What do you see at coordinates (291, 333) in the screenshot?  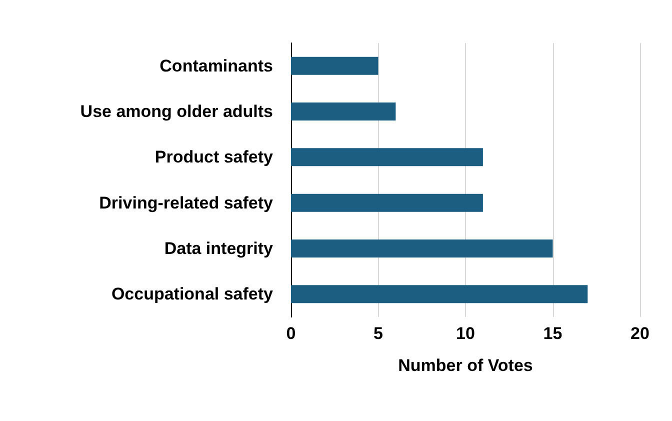 I see `x-tick-label: 0` at bounding box center [291, 333].